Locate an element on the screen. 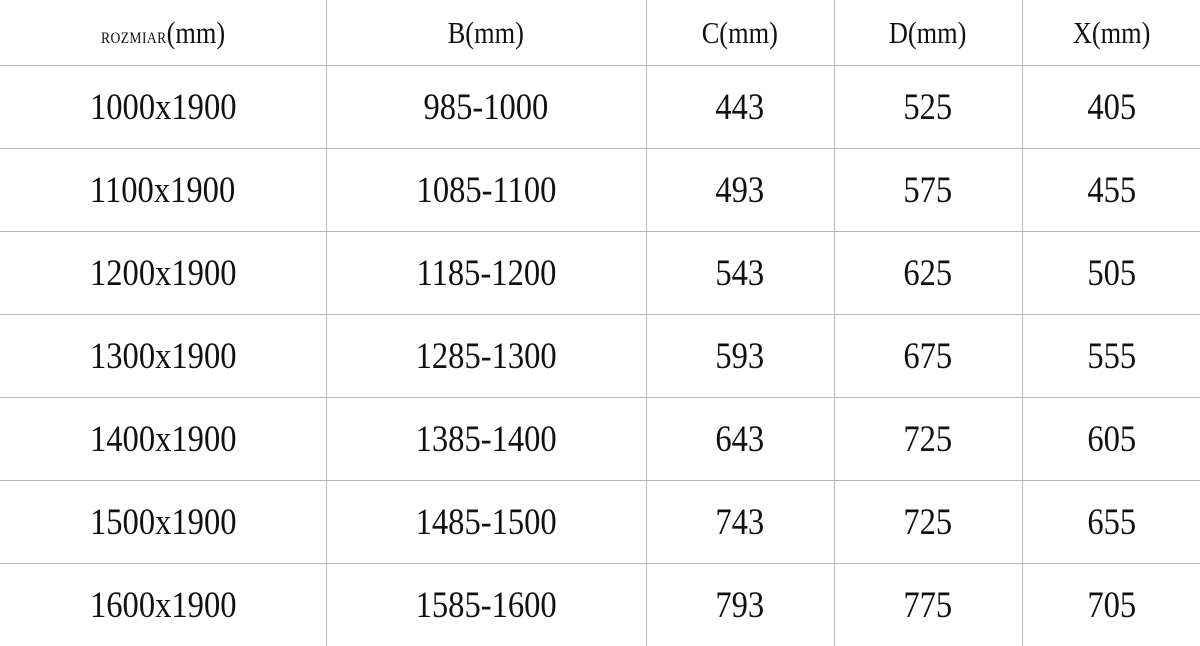  cell-value: 543 is located at coordinates (740, 273).